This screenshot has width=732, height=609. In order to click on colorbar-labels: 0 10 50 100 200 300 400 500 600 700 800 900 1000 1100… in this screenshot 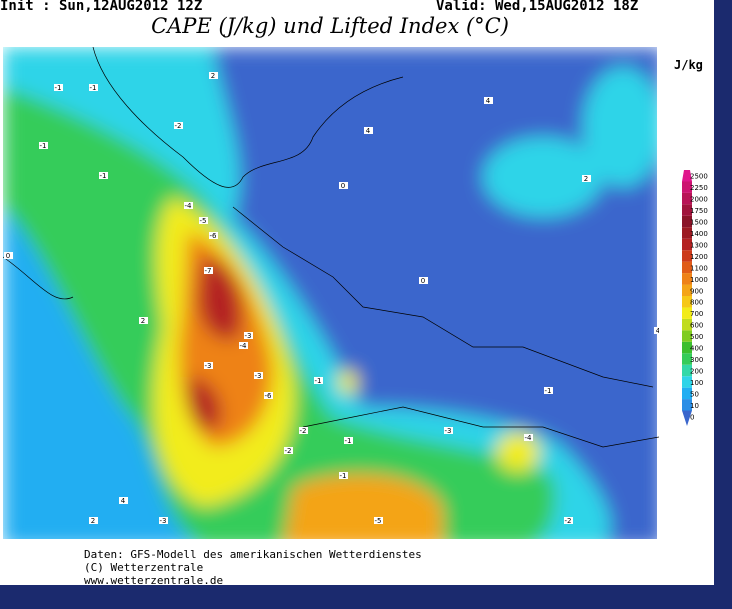, I will do `click(699, 297)`.